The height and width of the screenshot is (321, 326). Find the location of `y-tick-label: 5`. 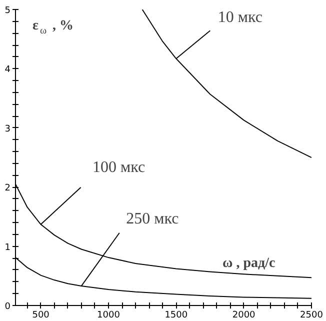

y-tick-label: 5 is located at coordinates (7, 11).